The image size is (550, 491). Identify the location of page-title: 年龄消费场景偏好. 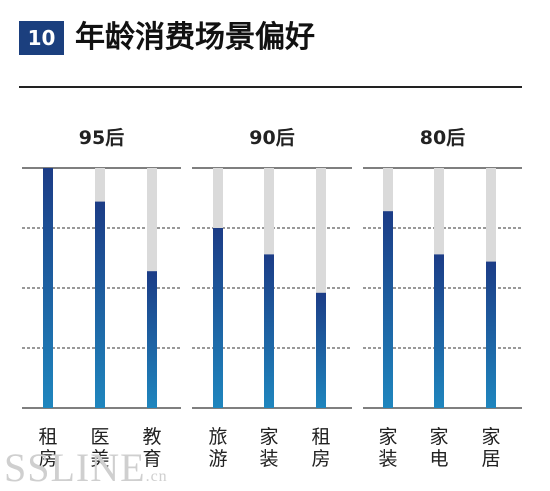
(195, 37).